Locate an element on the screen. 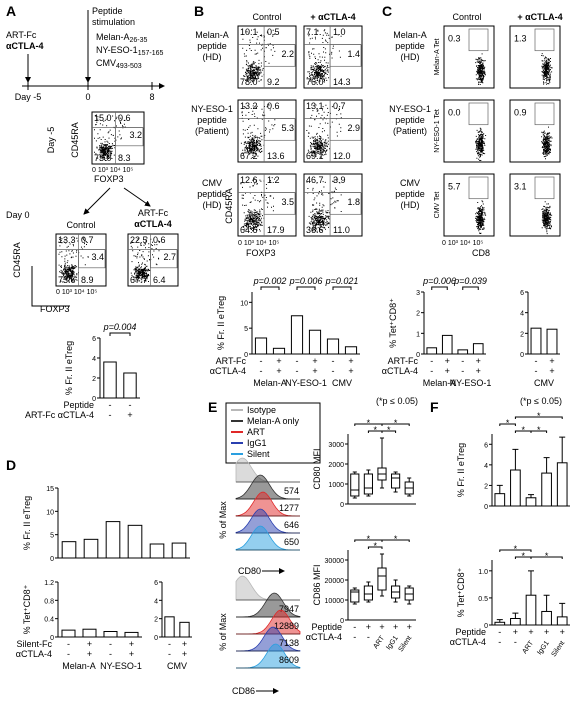 This screenshot has height=702, width=588. quadrant-value: 6.4 is located at coordinates (159, 280).